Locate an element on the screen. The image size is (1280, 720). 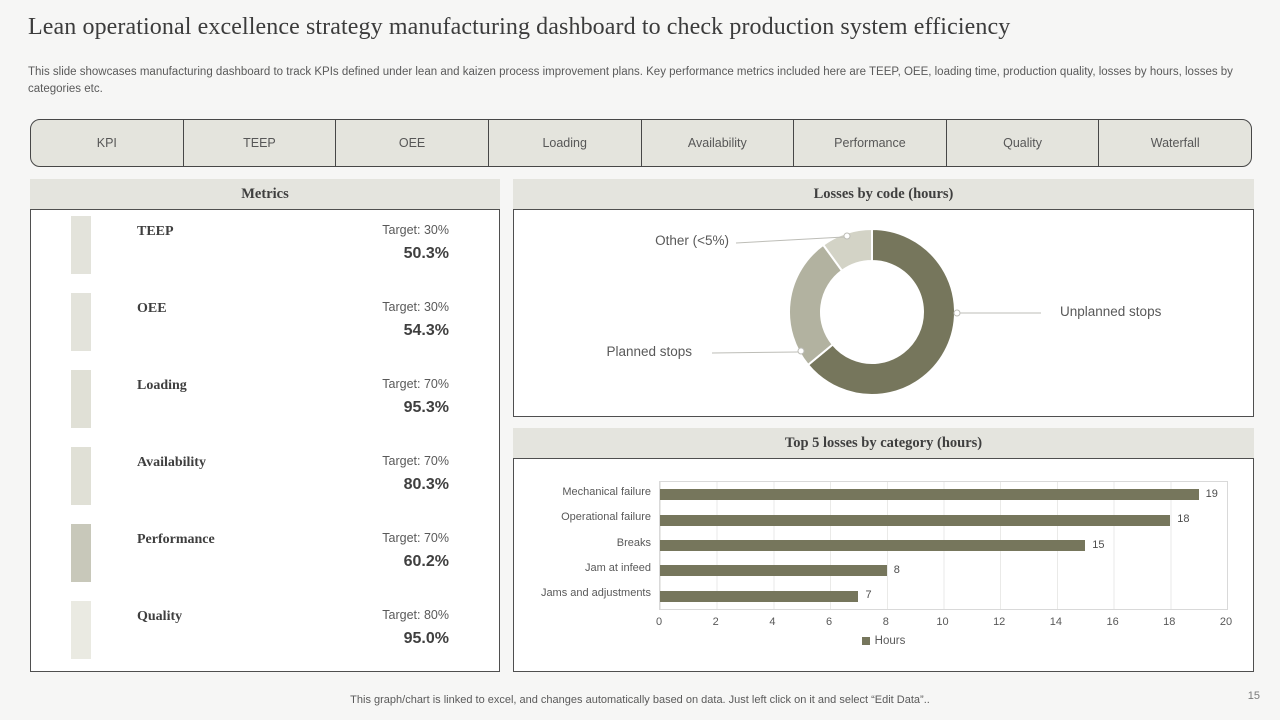
bar-category-label: Jam at infeed is located at coordinates (617, 567).